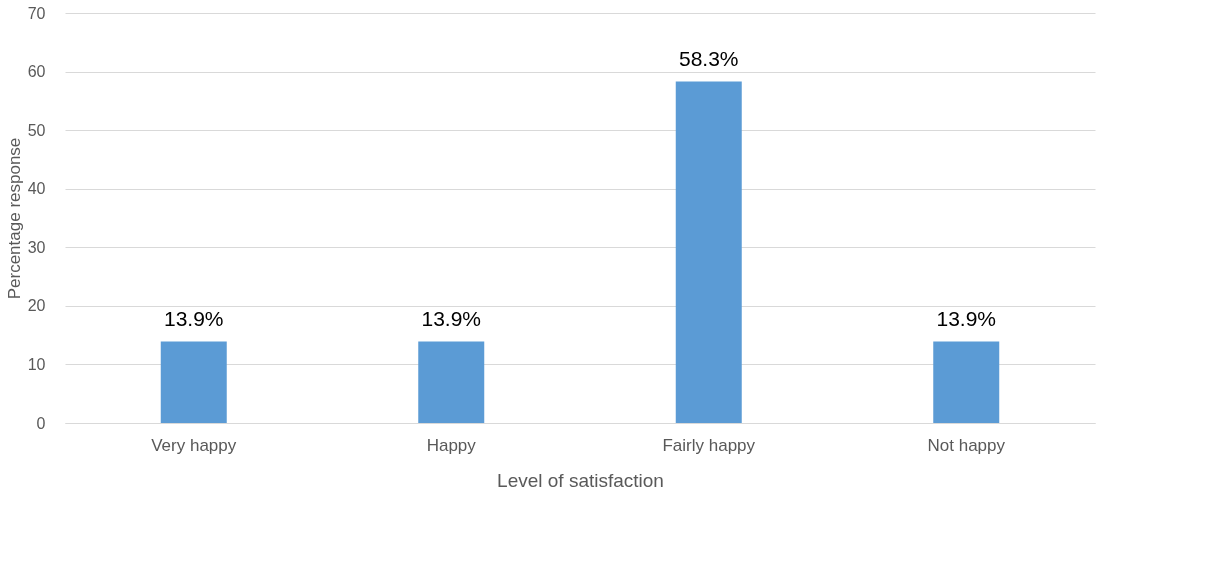 This screenshot has height=578, width=1232. Describe the element at coordinates (709, 445) in the screenshot. I see `x-tick-label: Fairly happy` at that location.